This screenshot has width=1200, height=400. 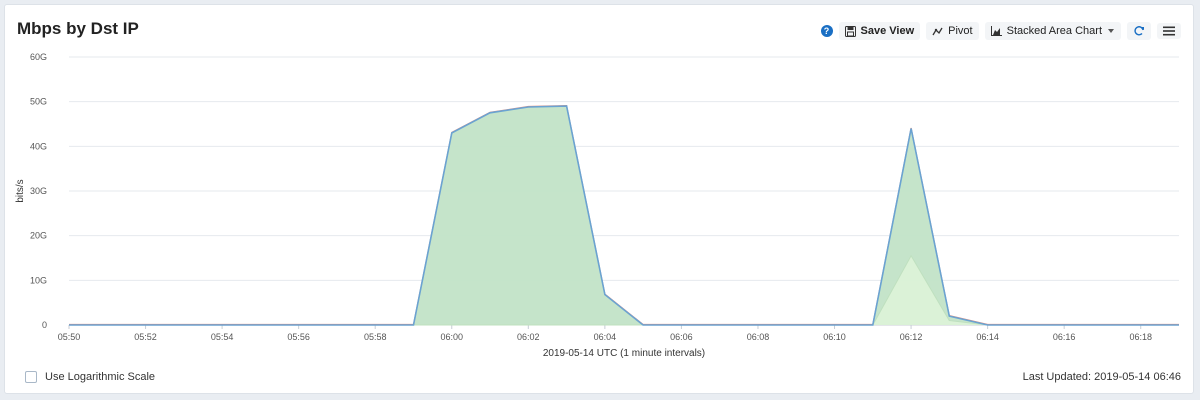 I want to click on chart-type-label: Stacked Area Chart, so click(x=1054, y=31).